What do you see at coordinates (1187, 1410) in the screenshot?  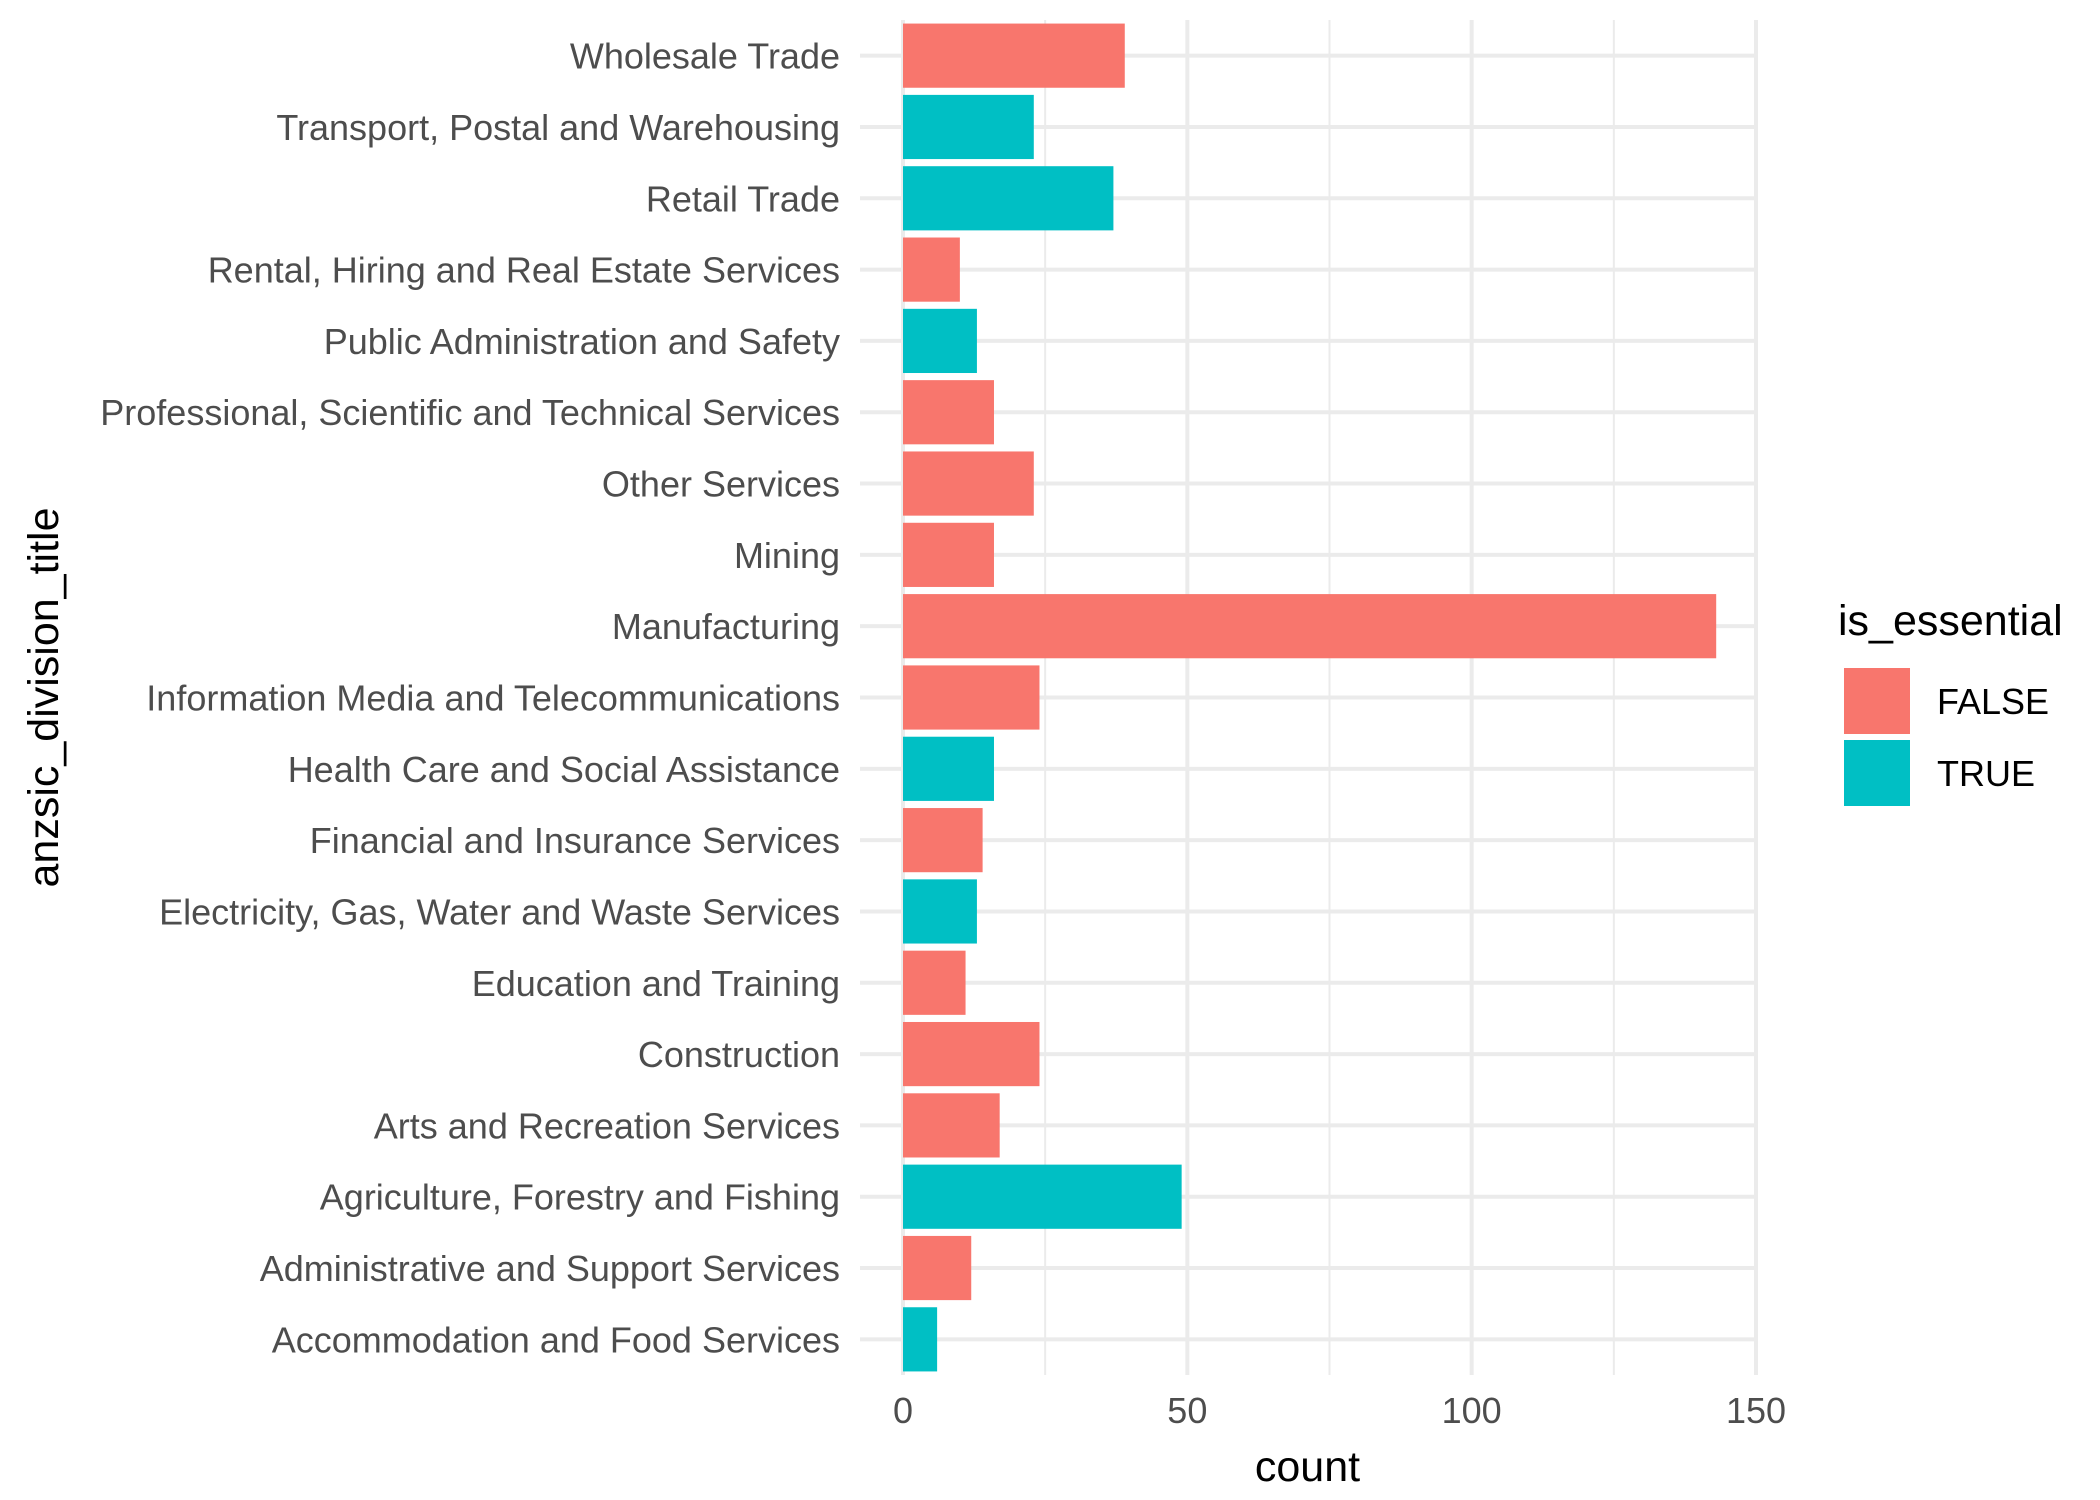 I see `x-tick-label: 50` at bounding box center [1187, 1410].